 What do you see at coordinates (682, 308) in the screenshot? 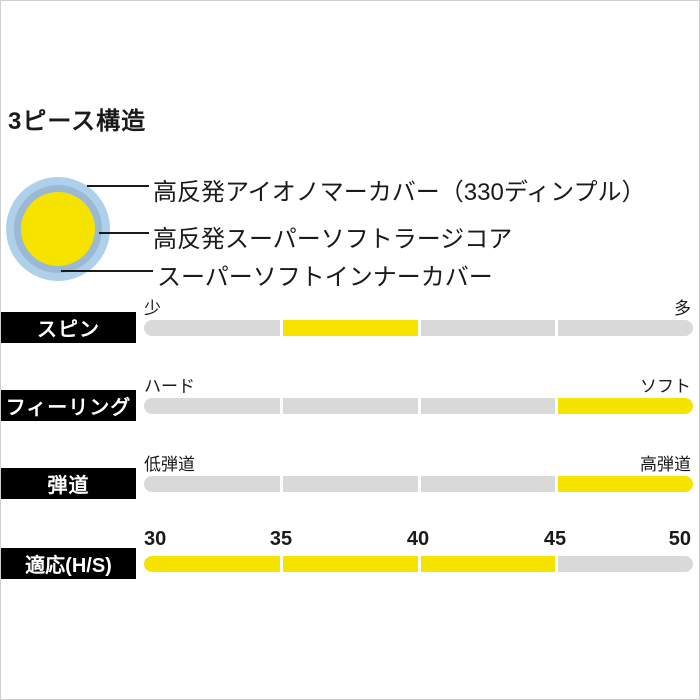
I see `scale-max-label: 多` at bounding box center [682, 308].